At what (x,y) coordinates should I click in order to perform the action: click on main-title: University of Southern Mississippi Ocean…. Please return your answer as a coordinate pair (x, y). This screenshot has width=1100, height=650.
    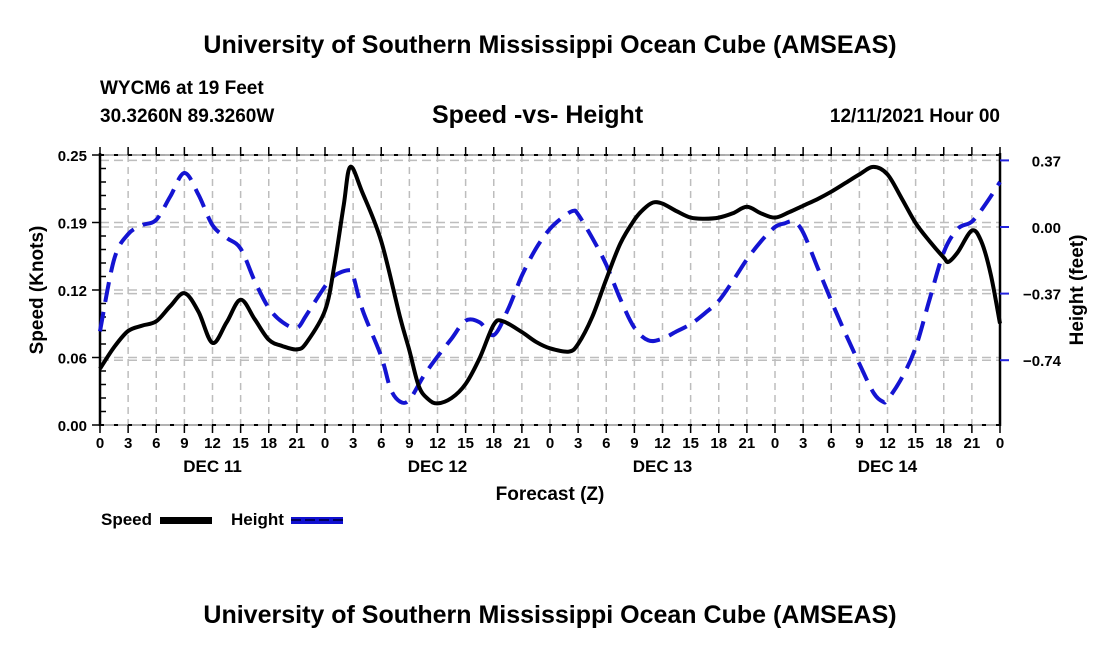
    Looking at the image, I should click on (550, 45).